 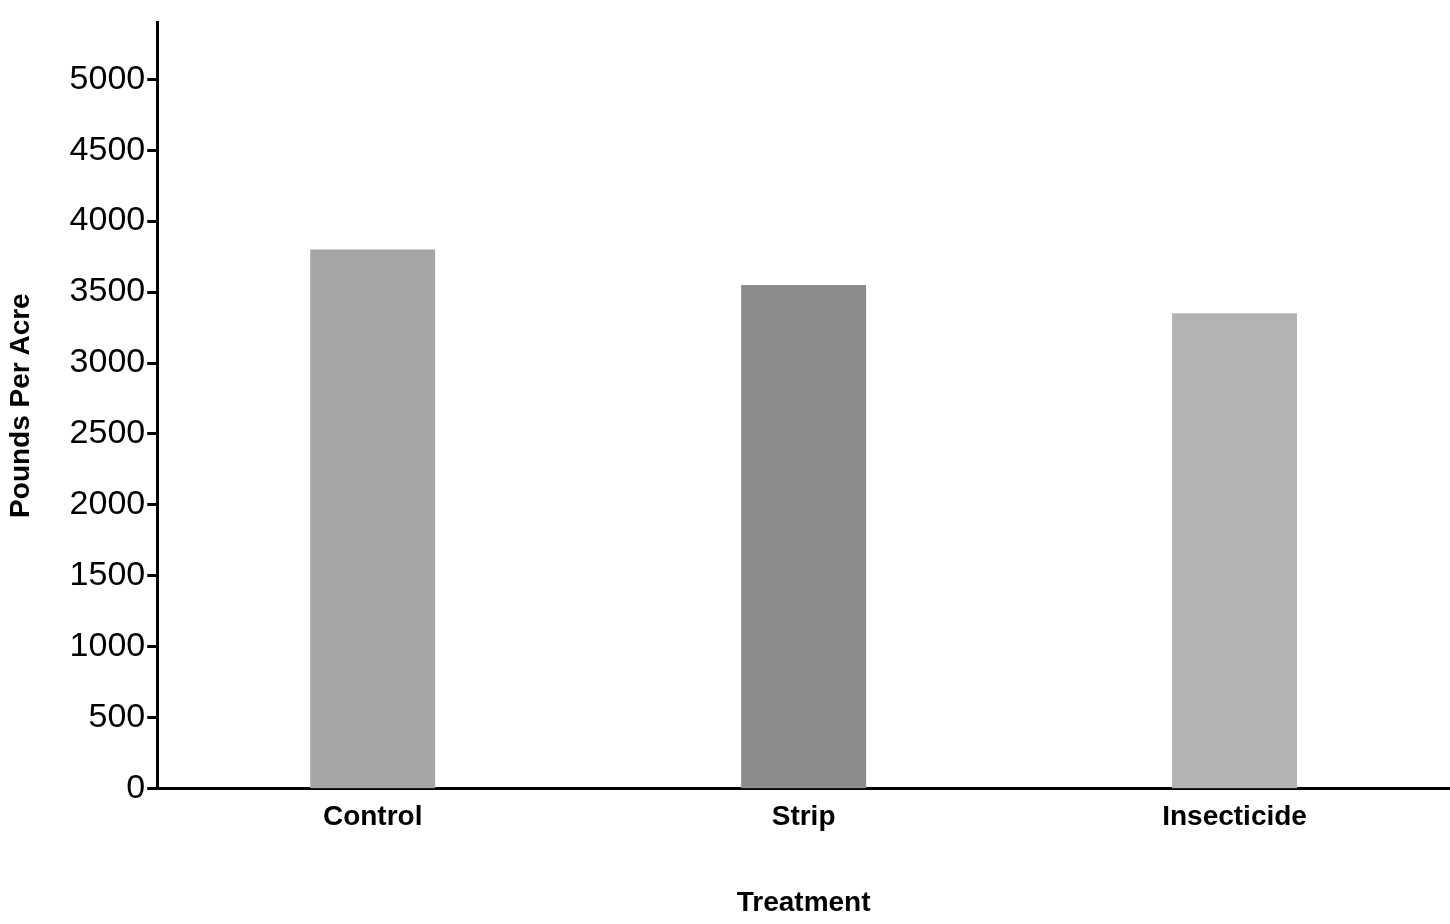 I want to click on x-axis-title: Treatment, so click(x=803, y=901).